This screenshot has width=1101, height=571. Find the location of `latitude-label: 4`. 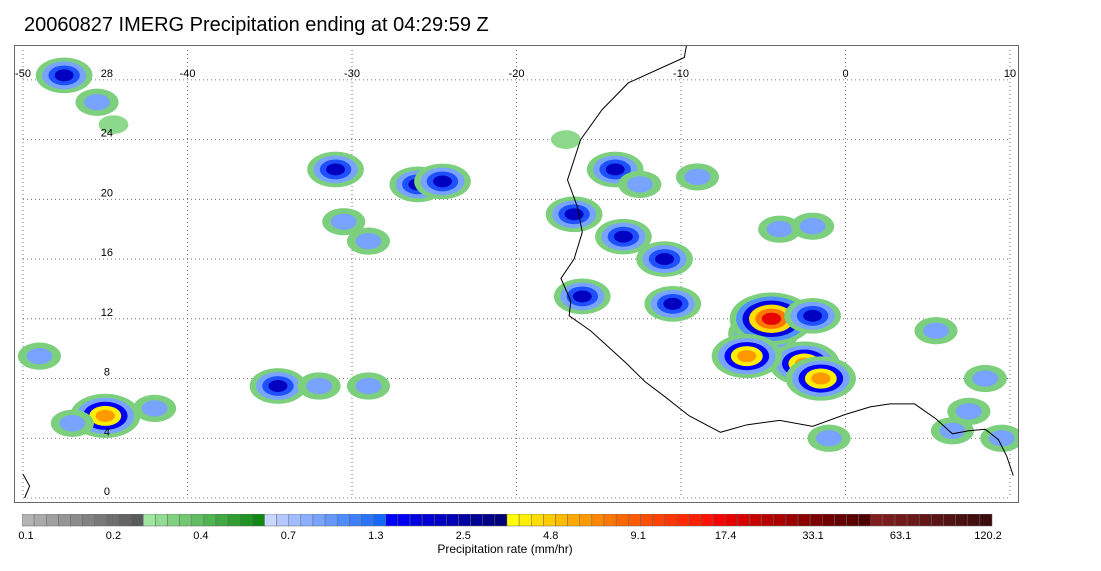

latitude-label: 4 is located at coordinates (107, 432).